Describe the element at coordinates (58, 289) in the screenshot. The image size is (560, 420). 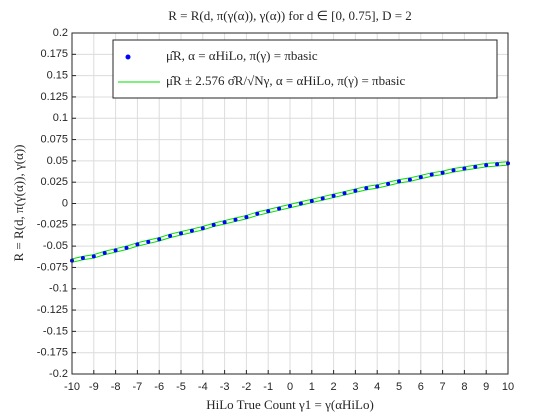
I see `y-tick-label: -0.1` at that location.